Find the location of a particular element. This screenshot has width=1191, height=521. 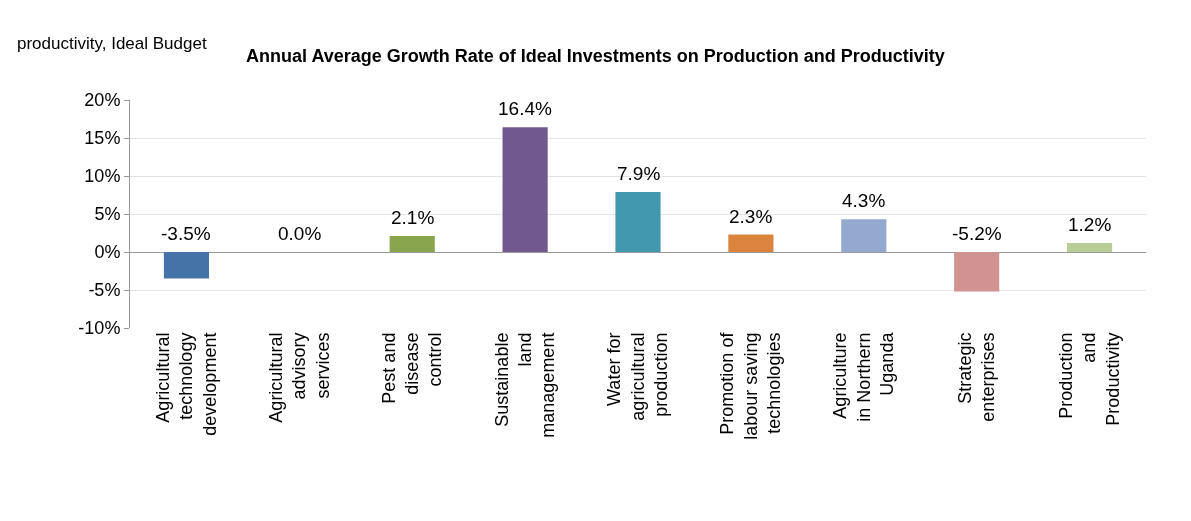

data-label: -3.5% is located at coordinates (186, 233).